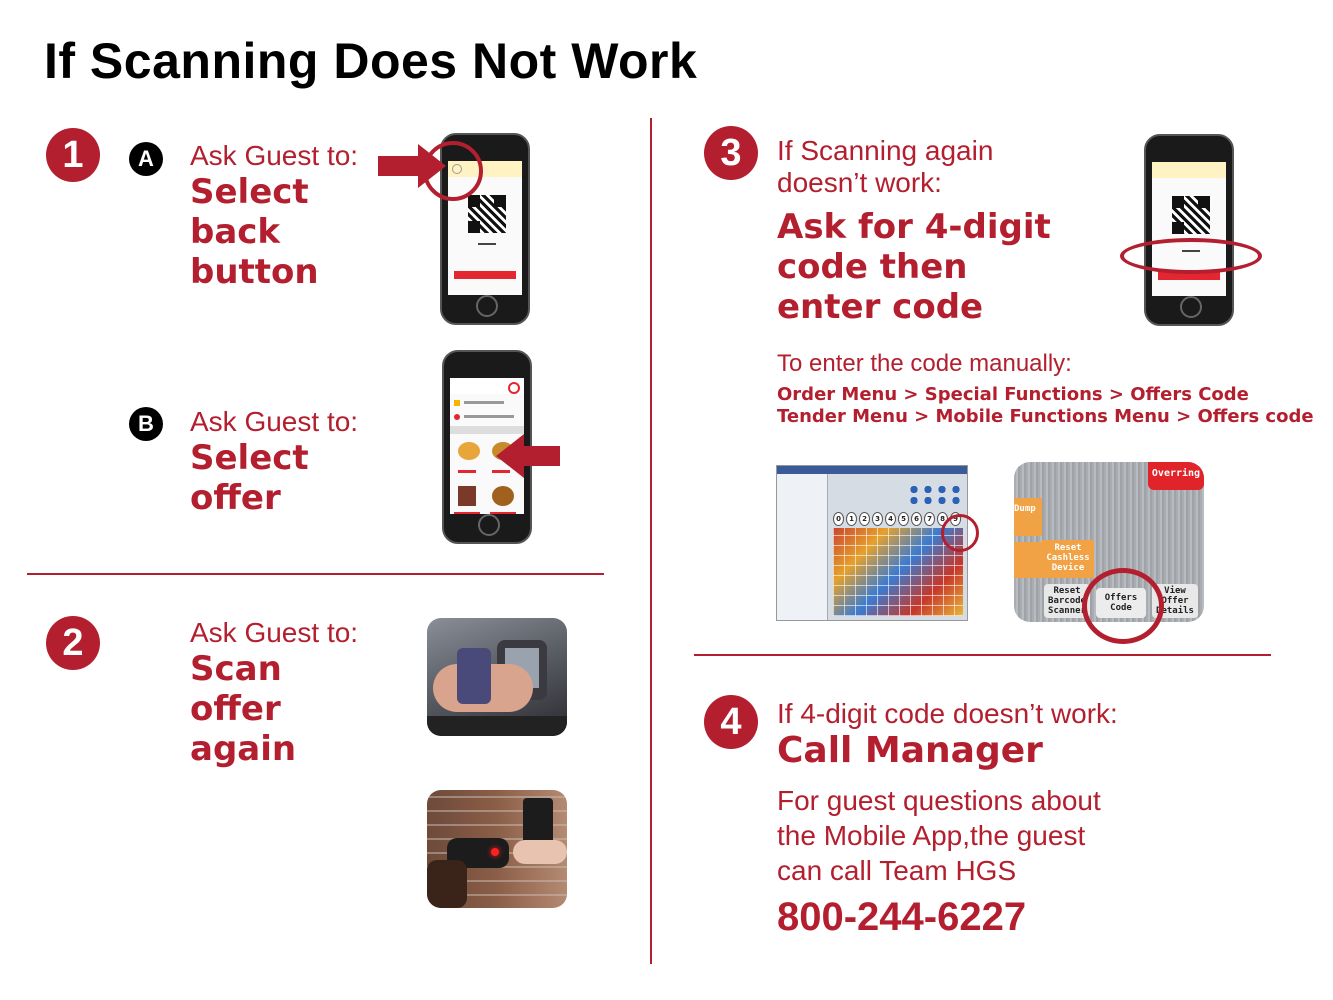  Describe the element at coordinates (1068, 559) in the screenshot. I see `reset-cashless-button: Reset Cashless Device` at that location.